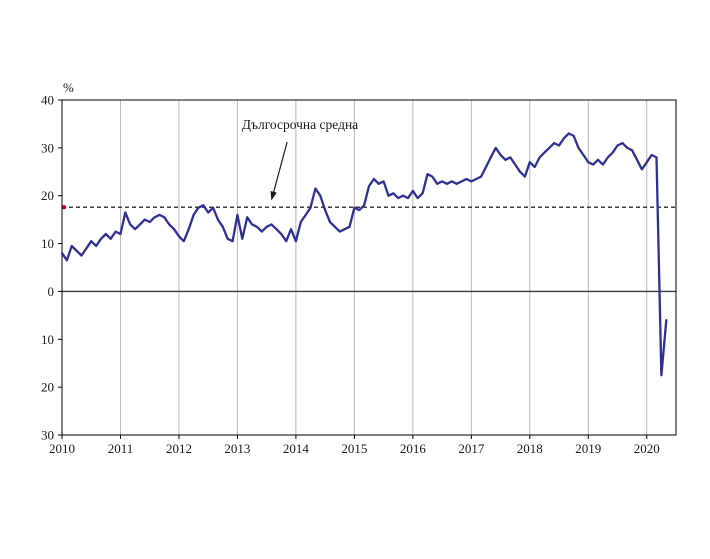  I want to click on annotation-arrowhead, so click(273, 195).